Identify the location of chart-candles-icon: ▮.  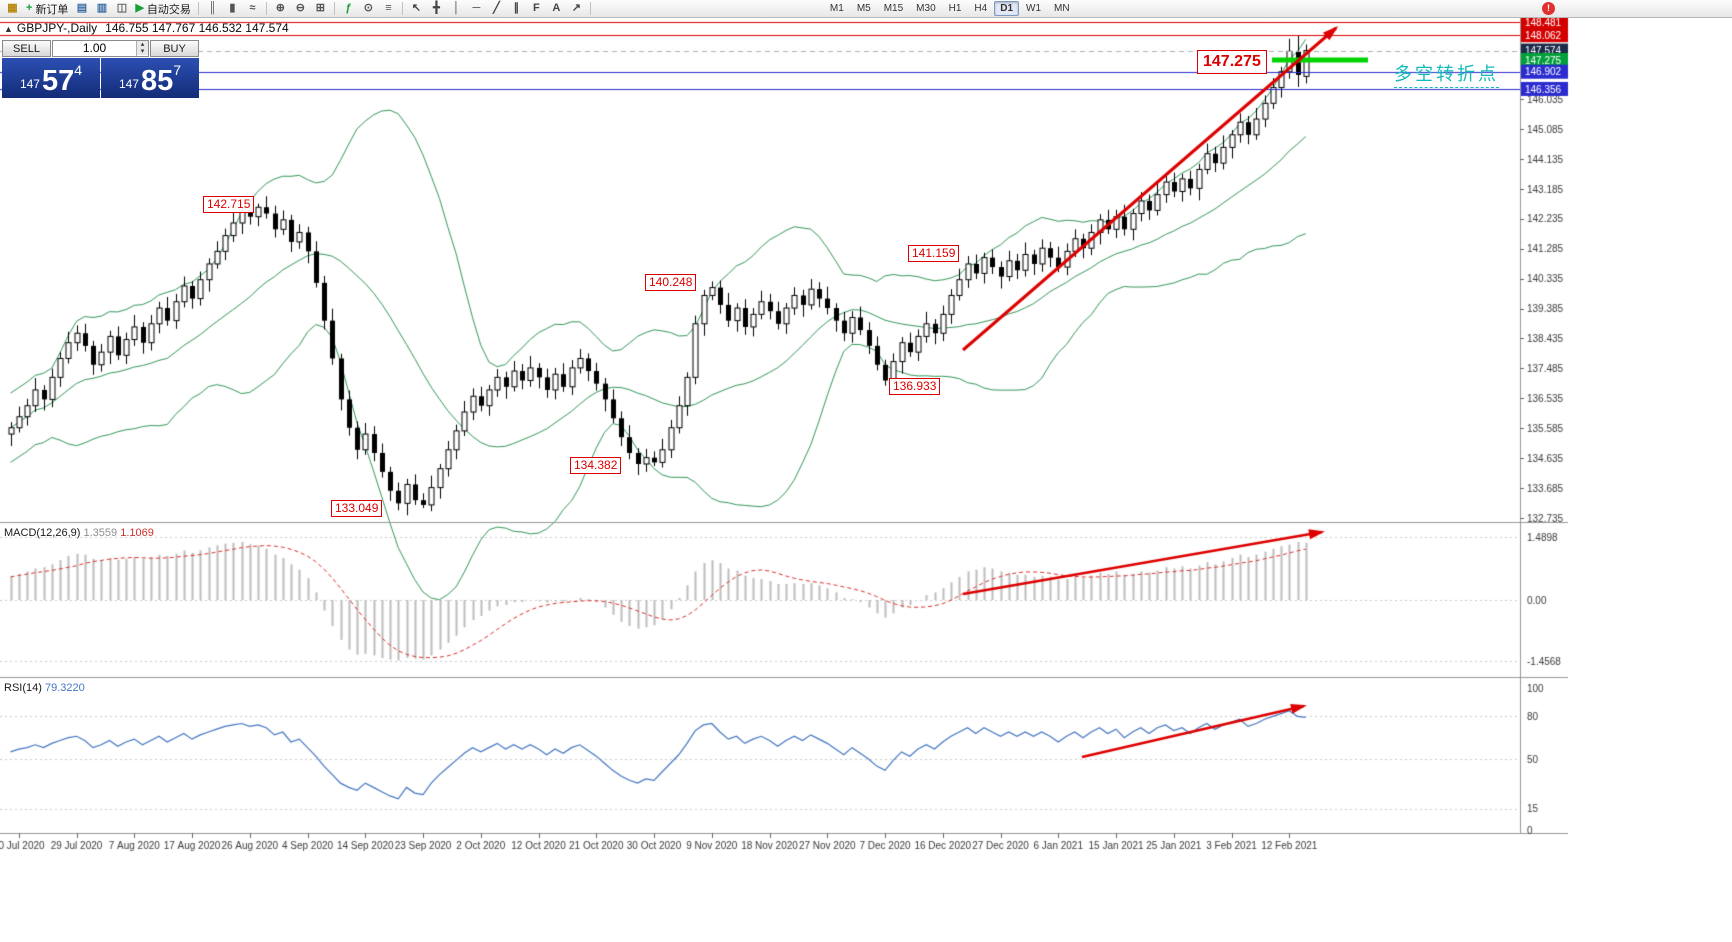
(232, 8).